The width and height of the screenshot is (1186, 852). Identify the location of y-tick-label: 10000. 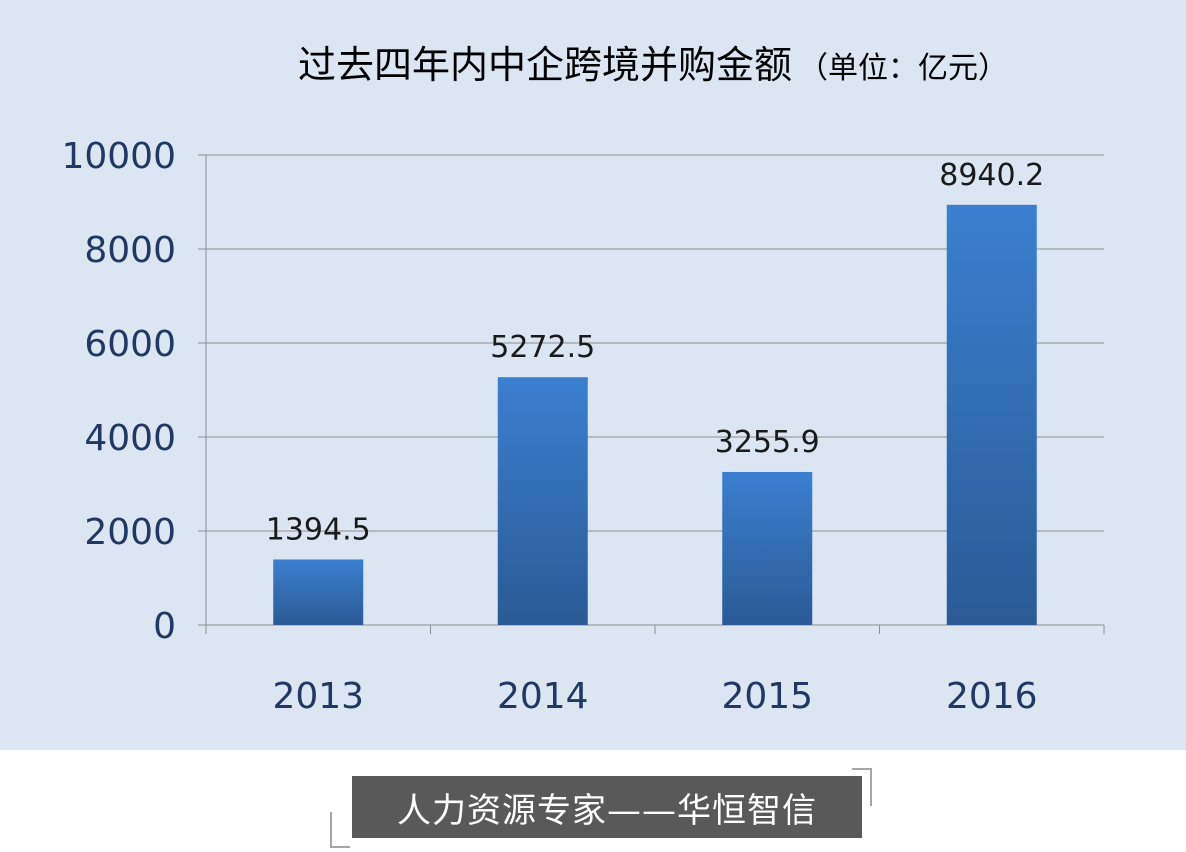
(118, 156).